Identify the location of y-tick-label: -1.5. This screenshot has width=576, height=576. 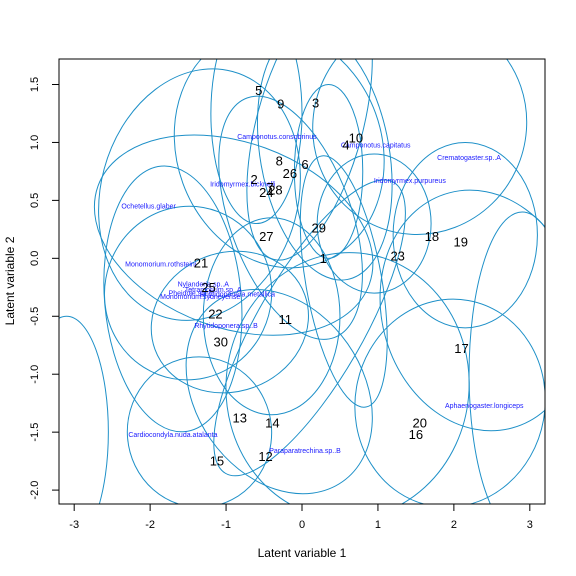
(35, 432).